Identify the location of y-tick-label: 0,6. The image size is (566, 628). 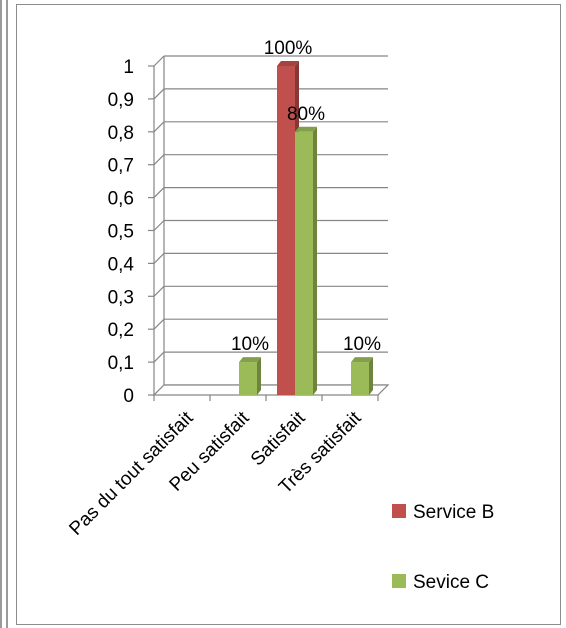
(121, 199).